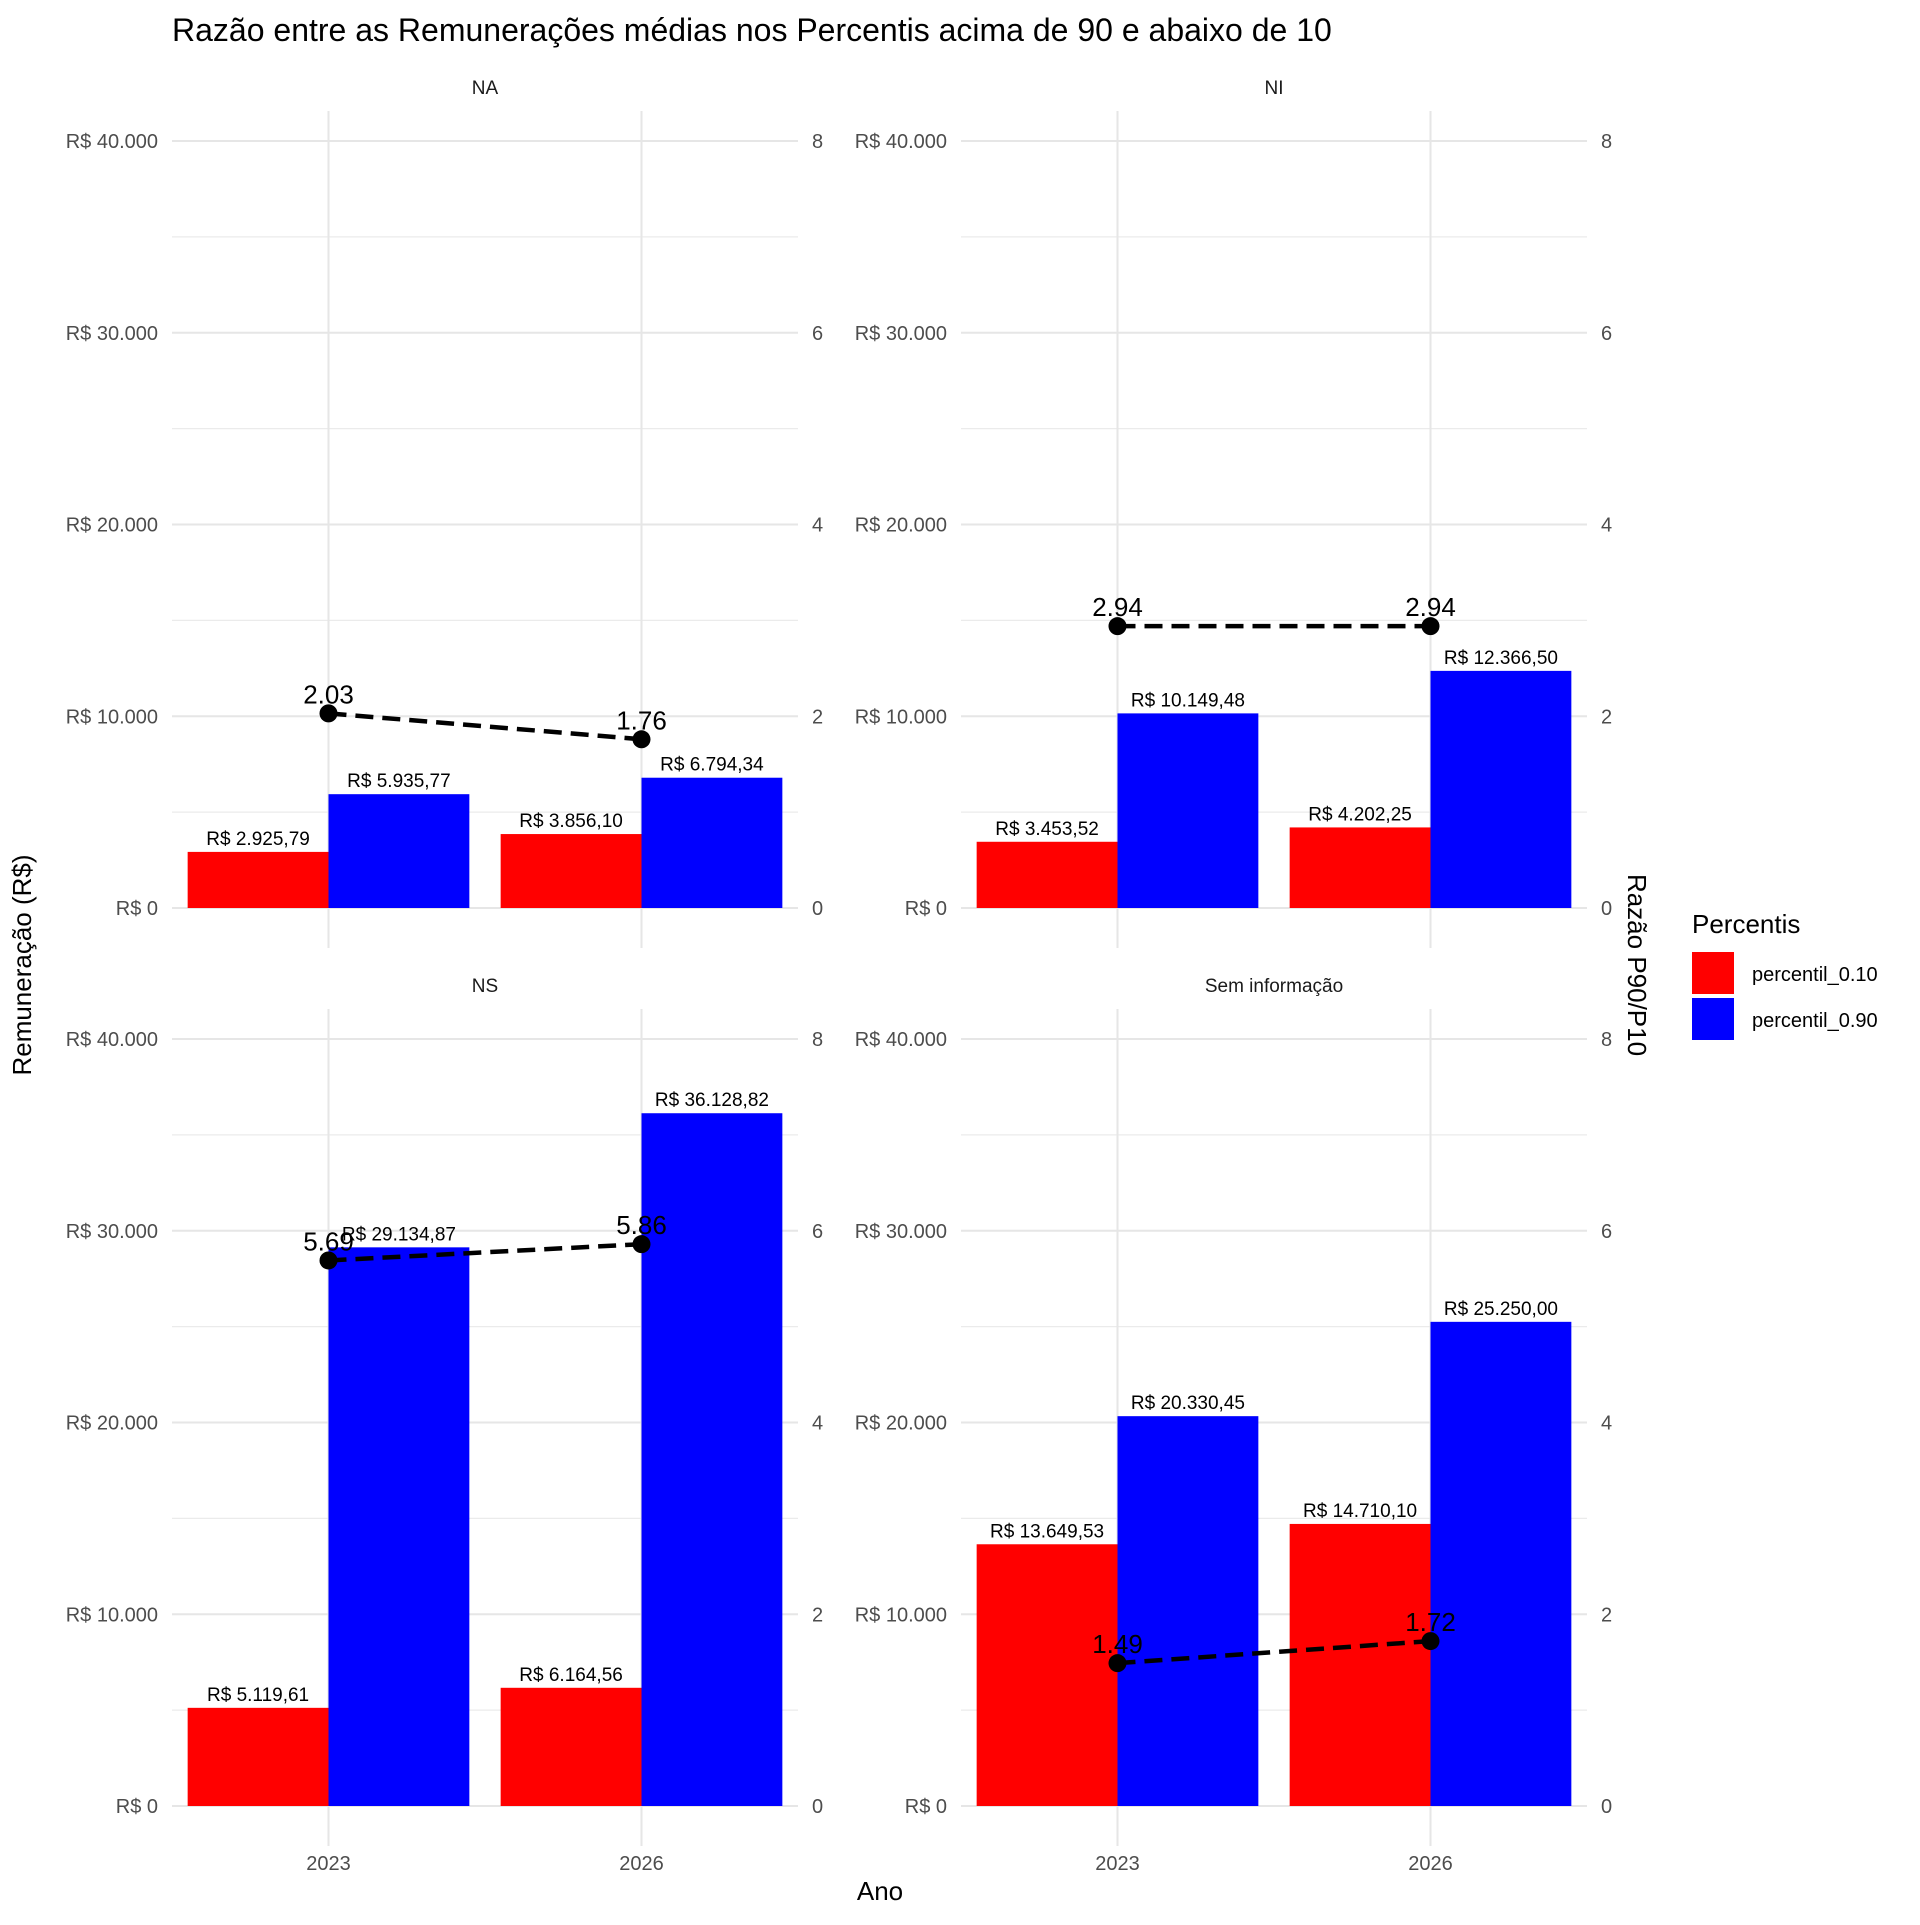 The height and width of the screenshot is (1925, 1920). What do you see at coordinates (1360, 814) in the screenshot?
I see `bar-value-label: R$ 4.202,25` at bounding box center [1360, 814].